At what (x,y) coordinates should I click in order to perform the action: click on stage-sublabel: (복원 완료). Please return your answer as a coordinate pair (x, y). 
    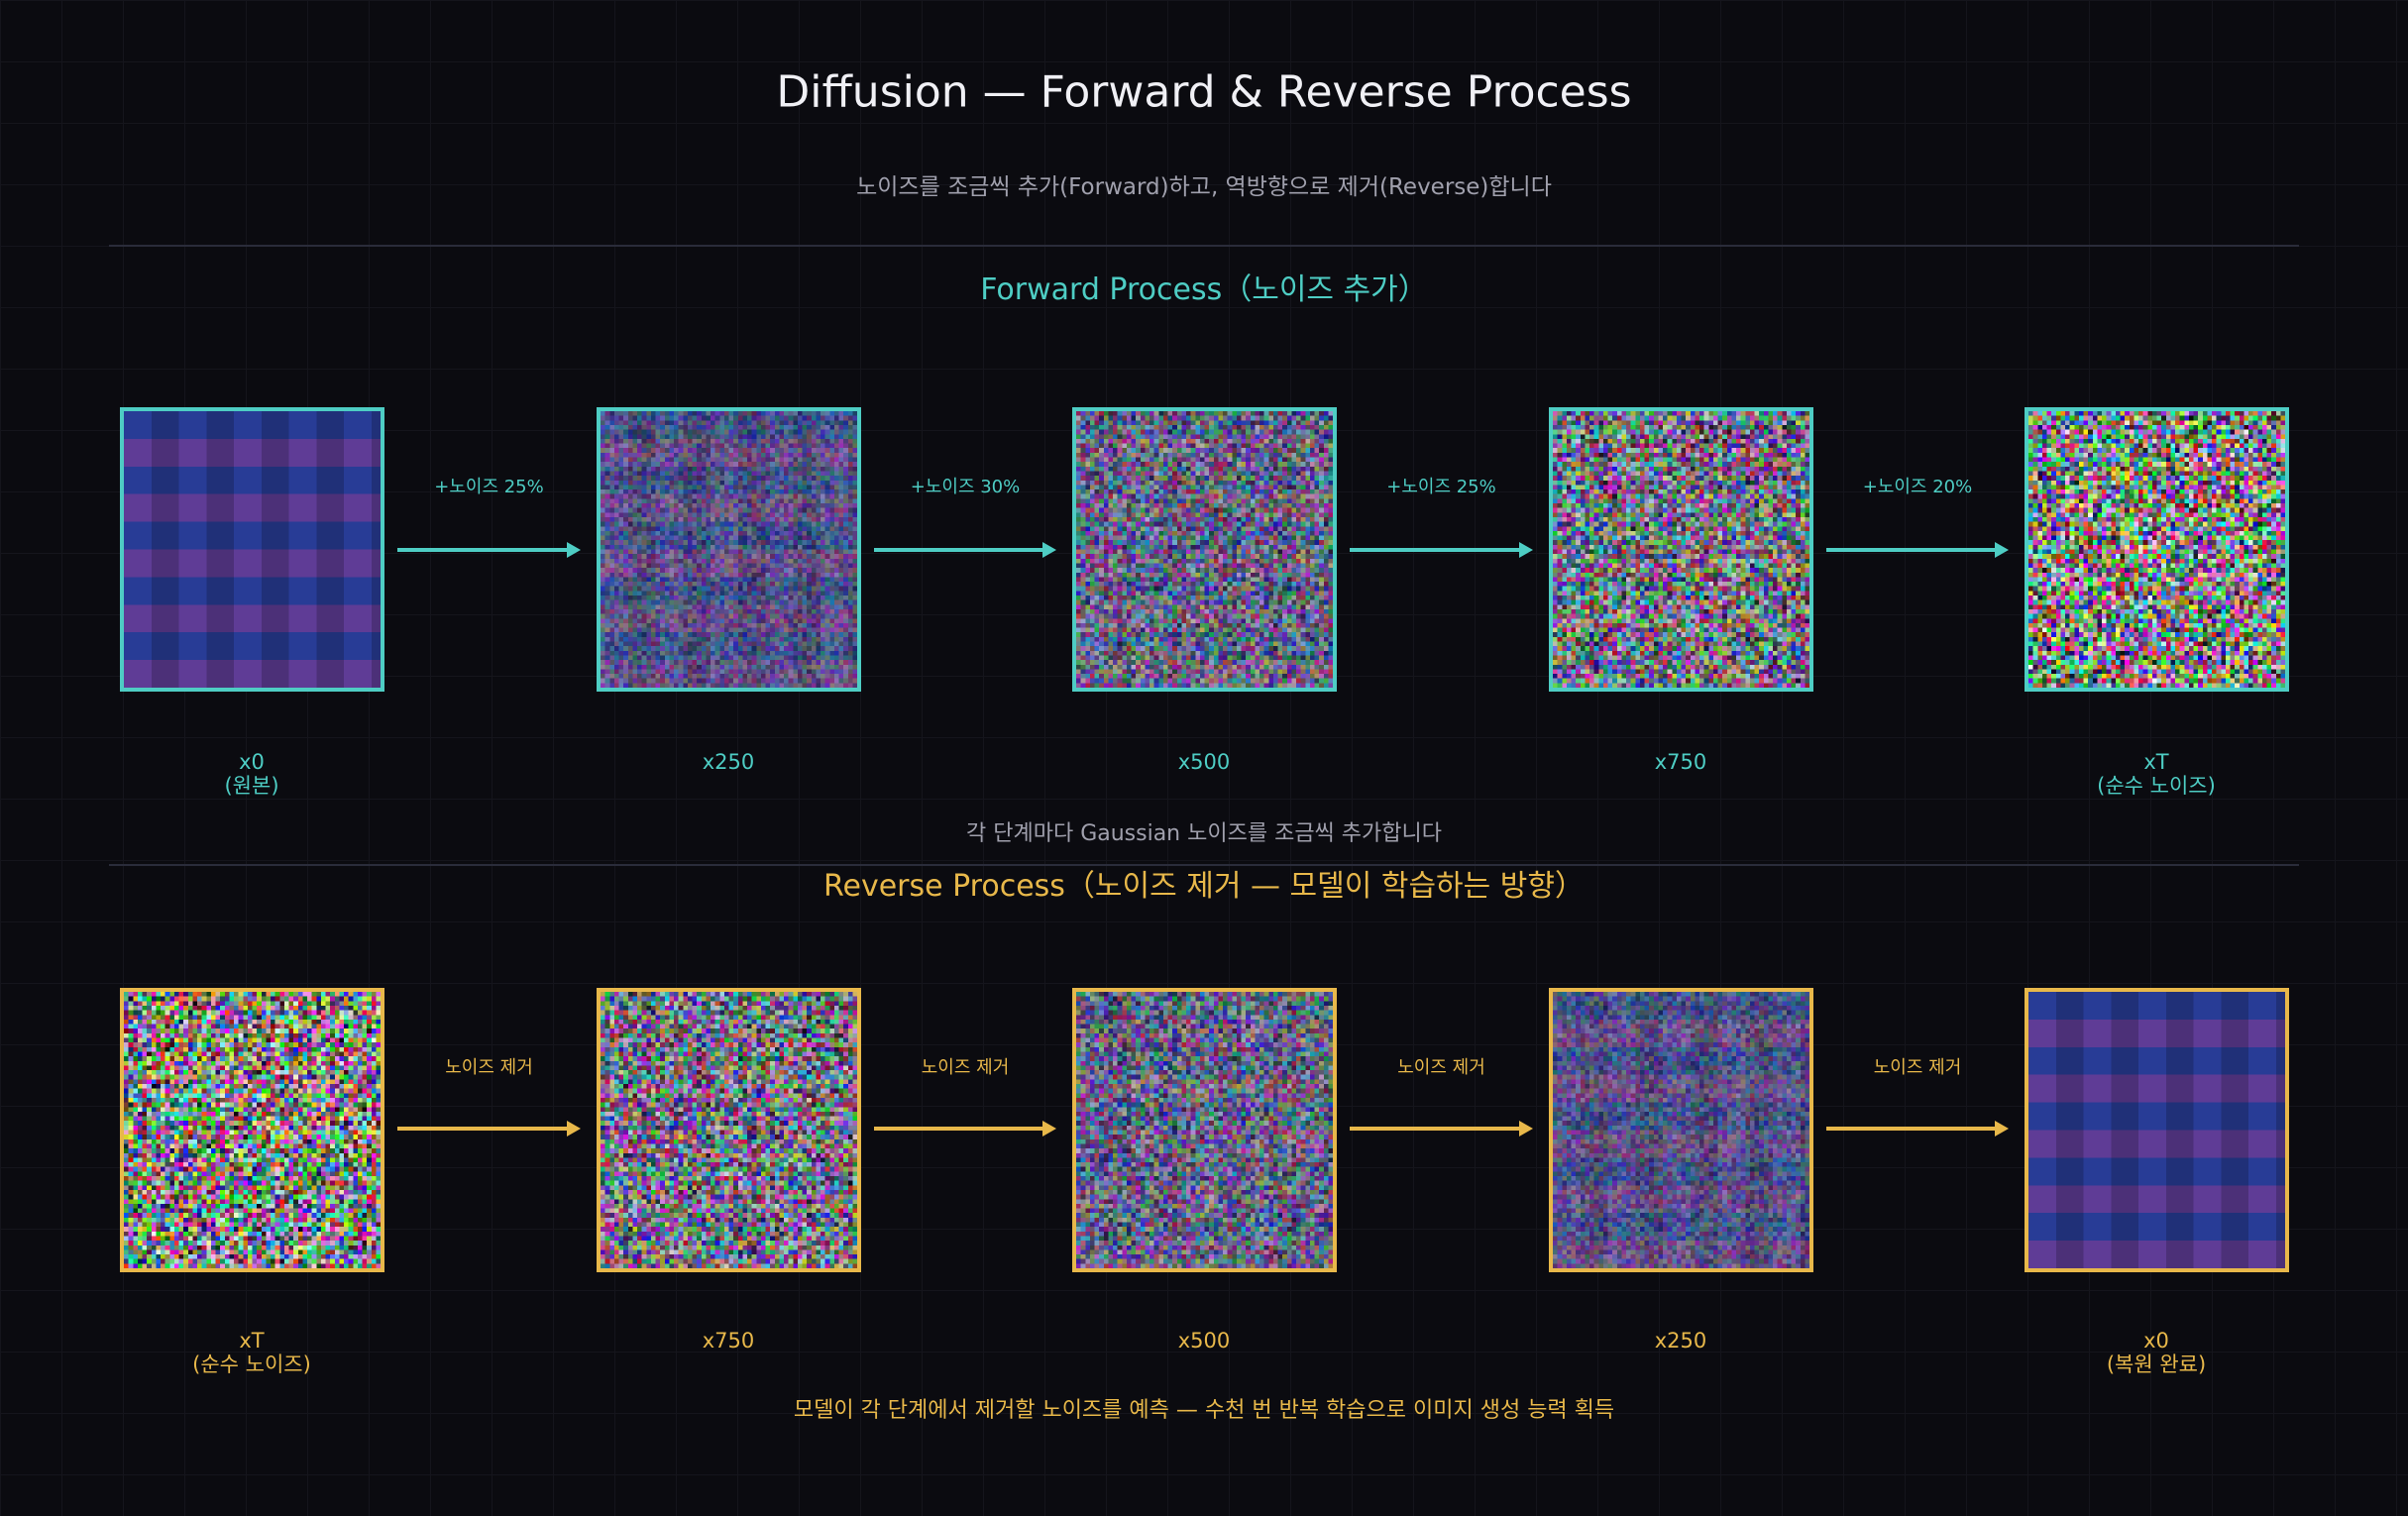
    Looking at the image, I should click on (2156, 1364).